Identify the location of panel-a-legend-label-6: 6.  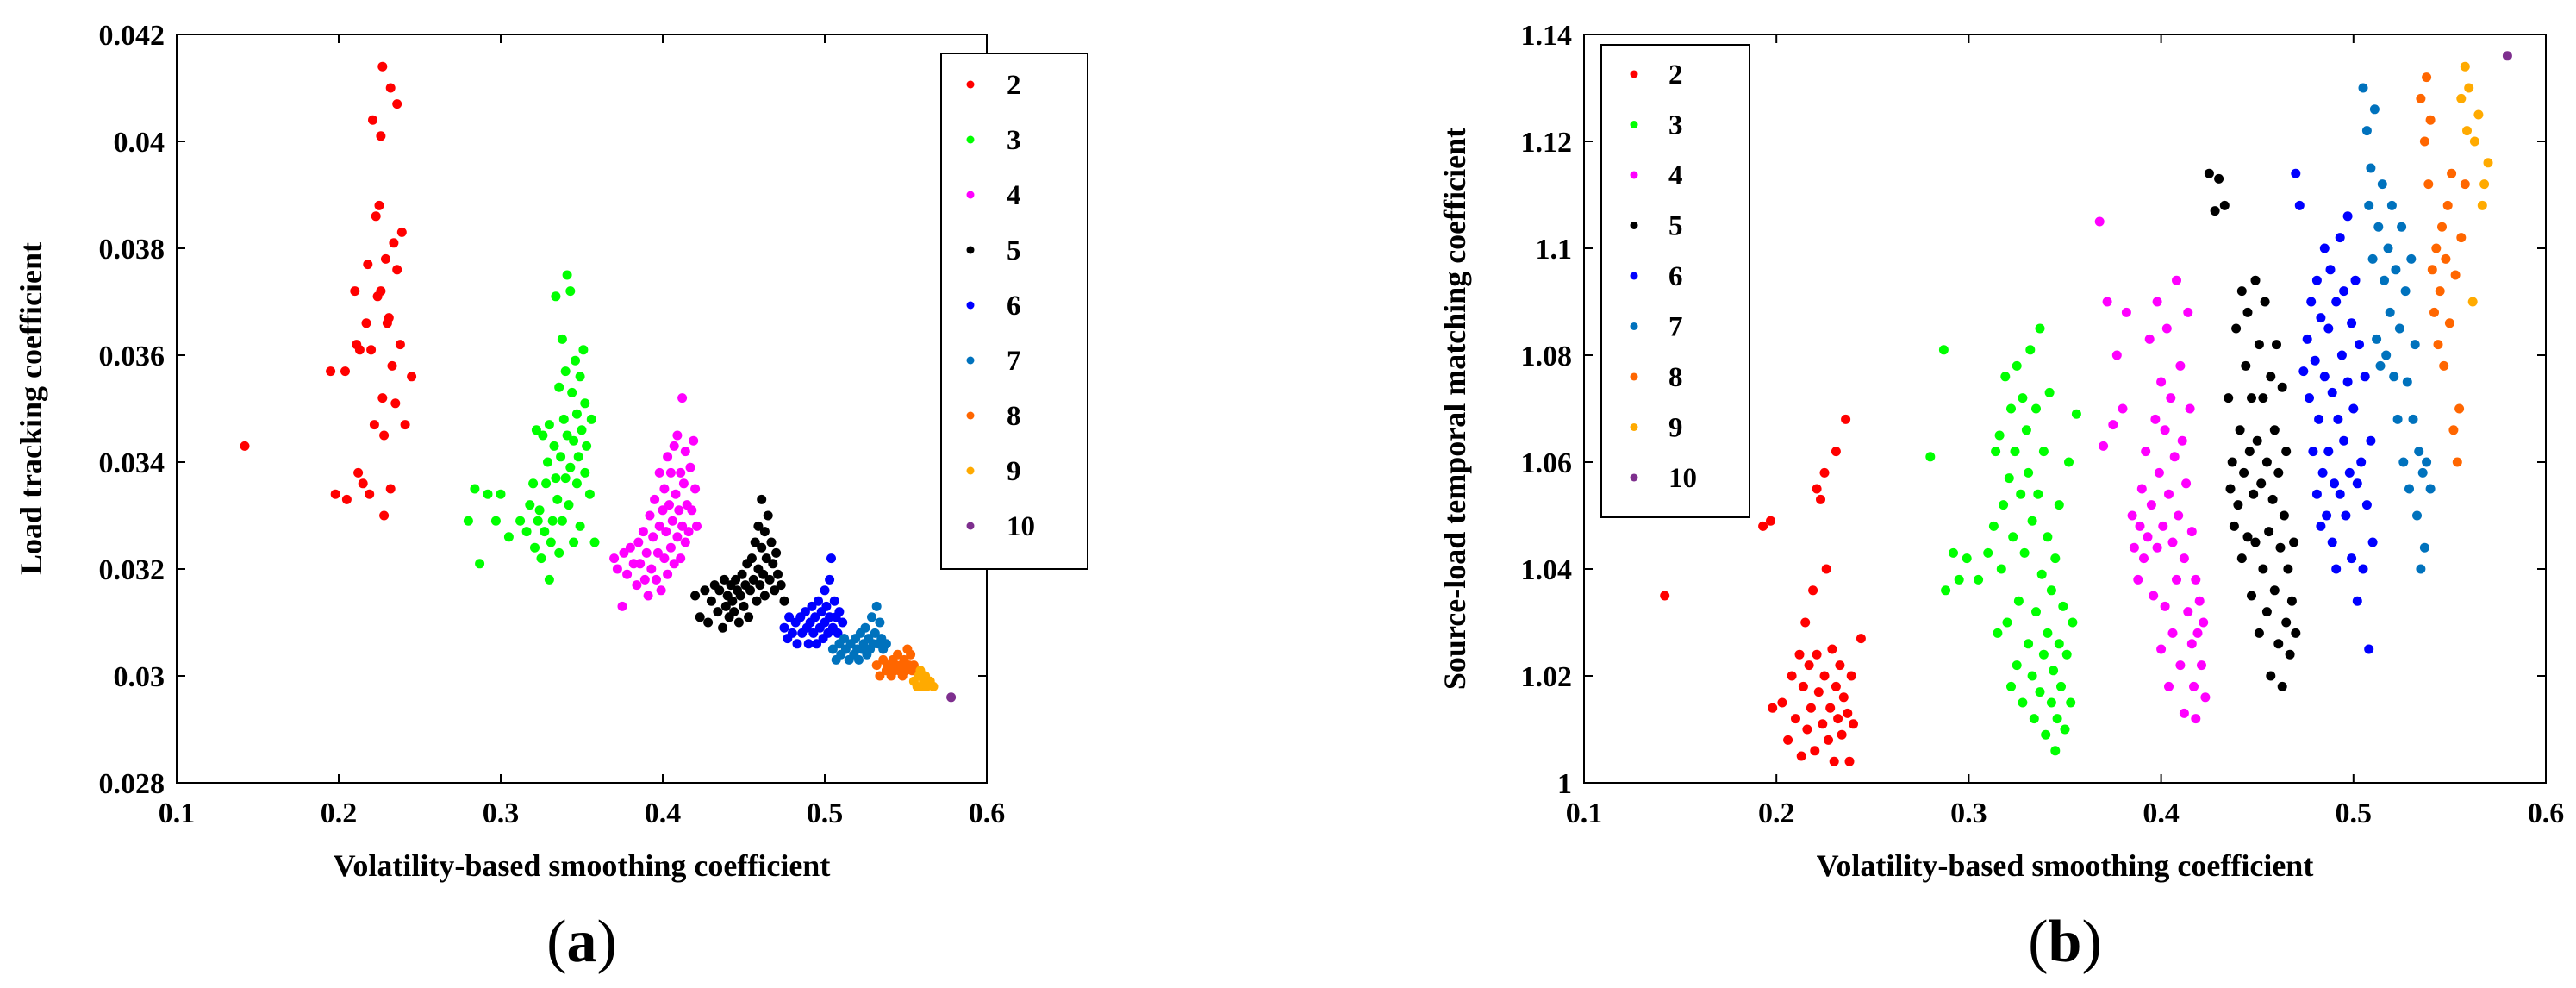
(1014, 306).